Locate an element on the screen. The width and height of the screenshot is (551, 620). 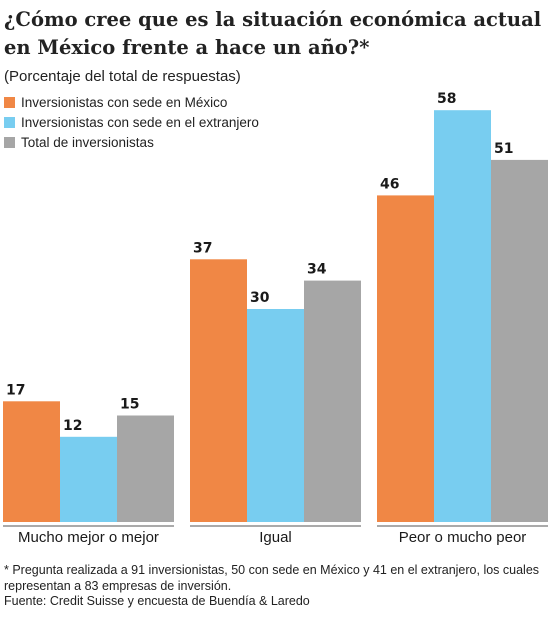
category-label: Igual is located at coordinates (275, 537).